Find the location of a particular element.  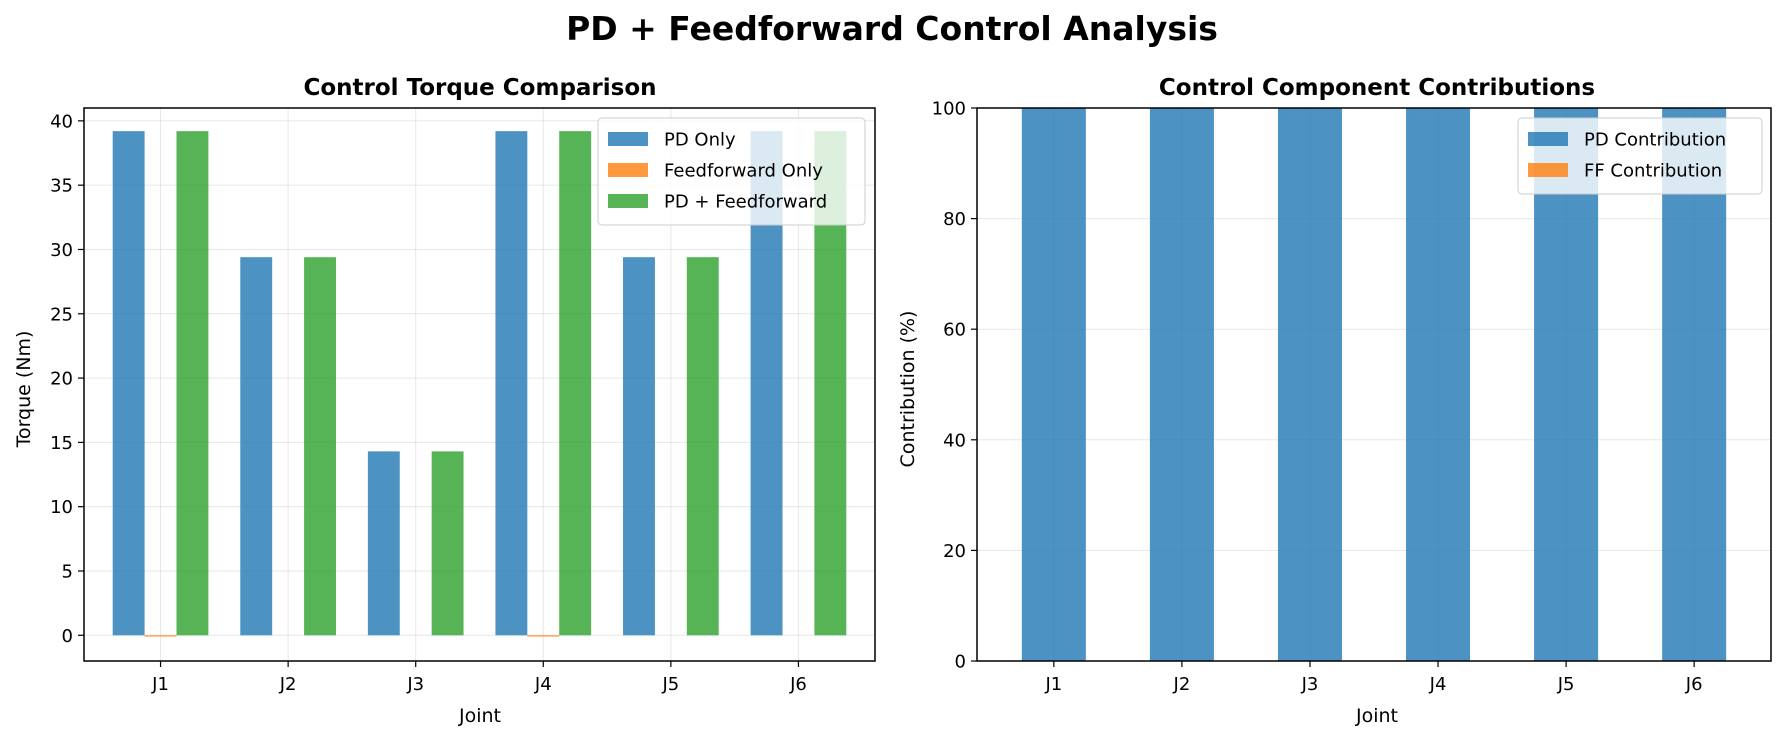

contribution-ytick-label: 40 is located at coordinates (954, 440).